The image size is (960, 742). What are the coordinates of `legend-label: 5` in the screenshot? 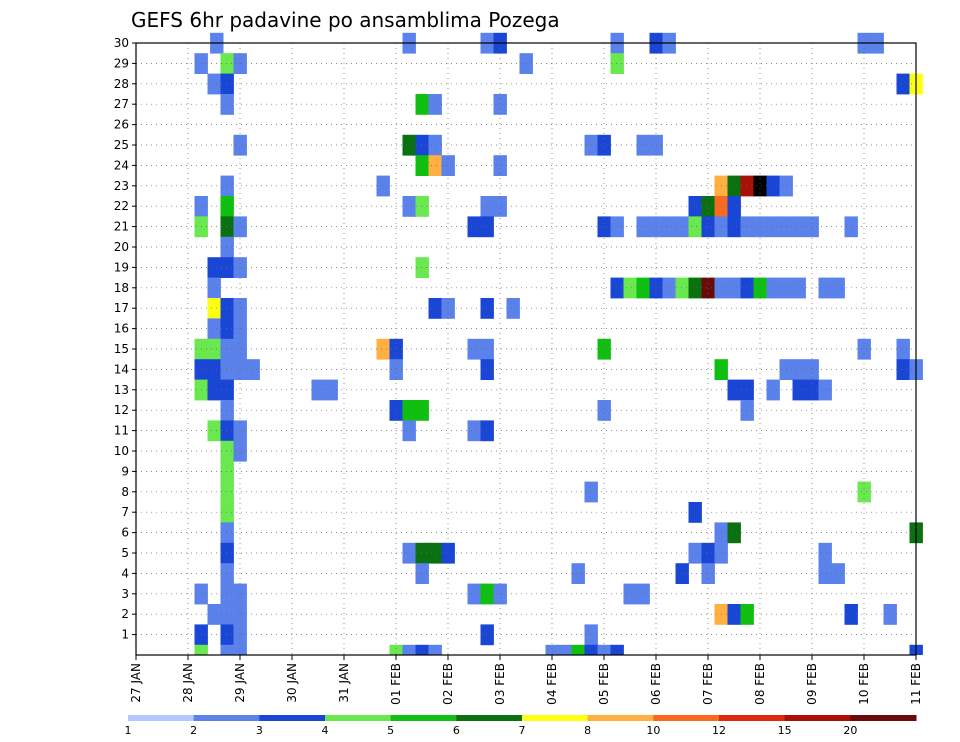 It's located at (390, 730).